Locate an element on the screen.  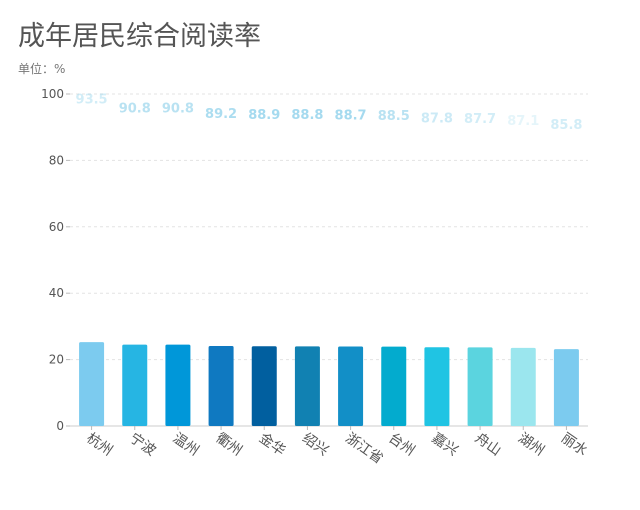
chart-title: 成年居民综合阅读率 is located at coordinates (139, 36).